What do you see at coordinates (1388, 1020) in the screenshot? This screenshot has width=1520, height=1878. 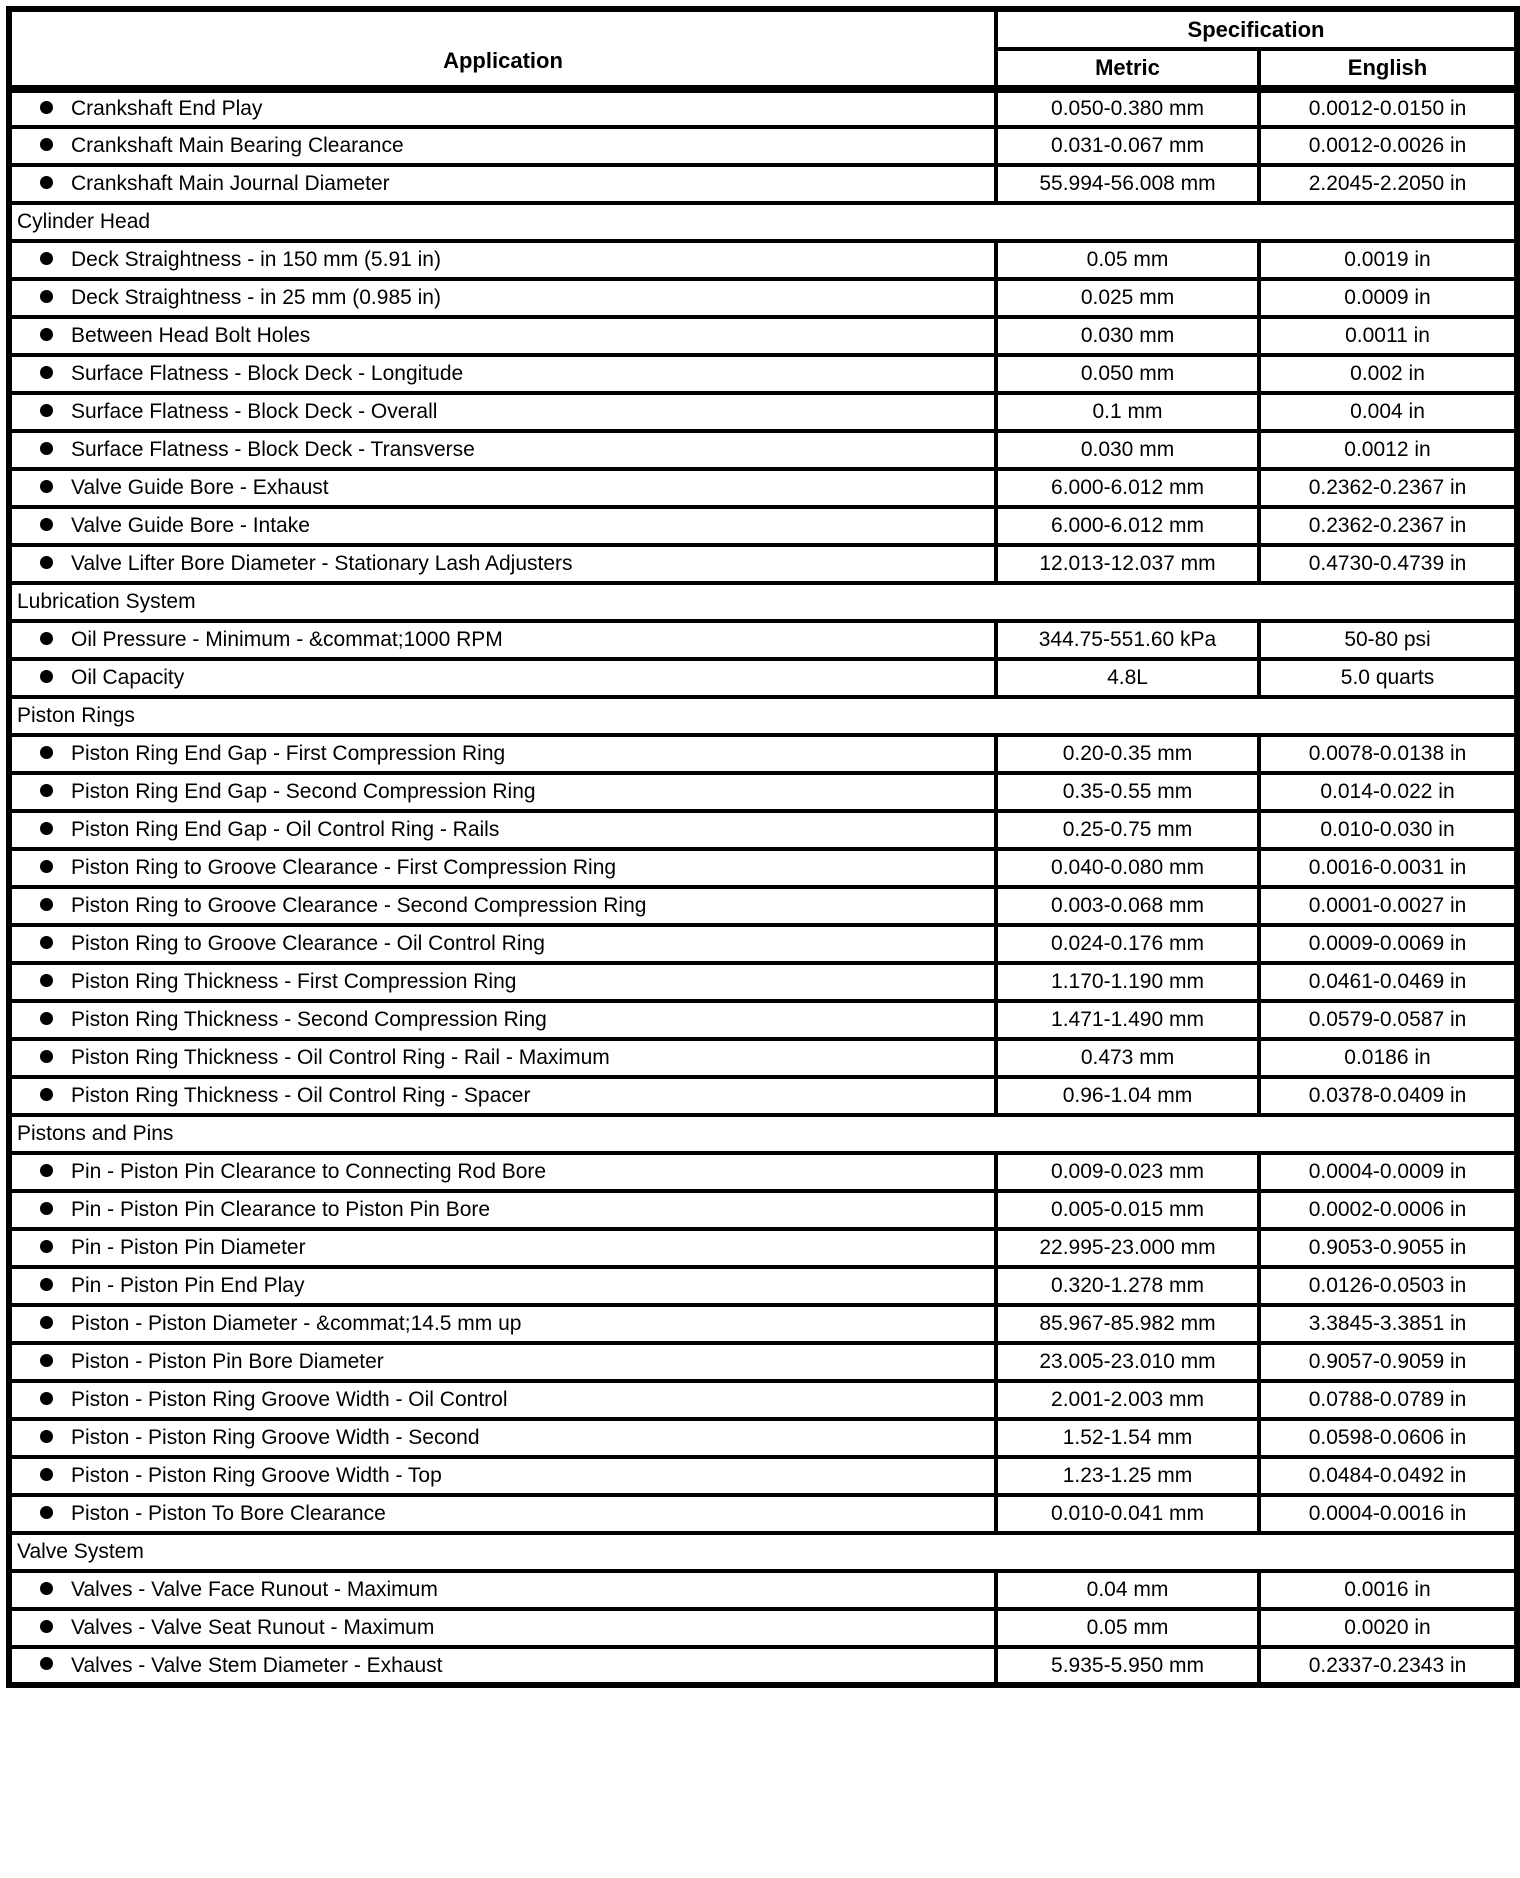 I see `english-value: 0.0579-0.0587 in` at bounding box center [1388, 1020].